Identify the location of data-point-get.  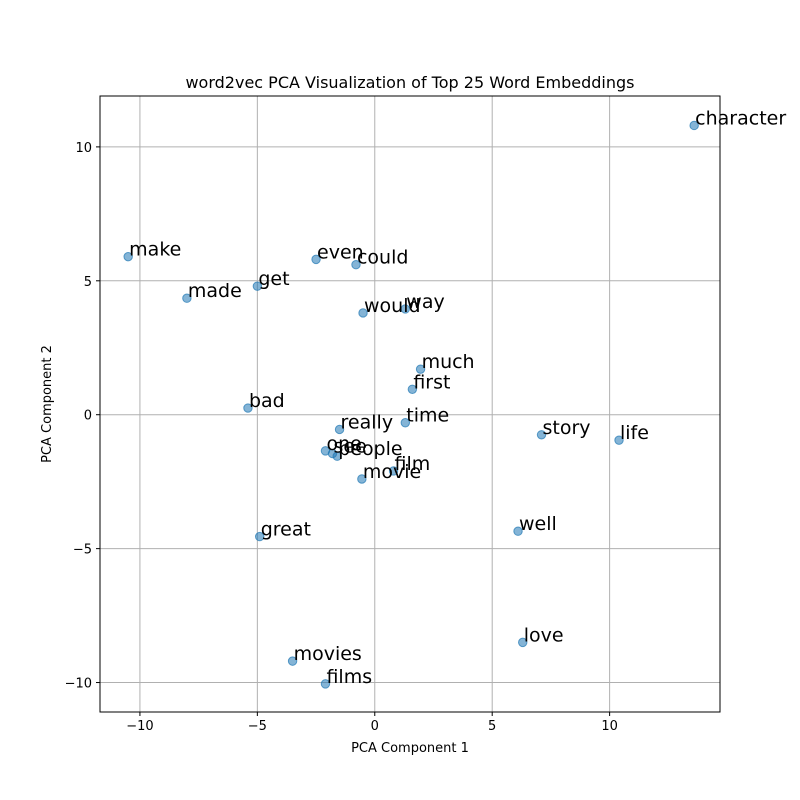
(257, 286).